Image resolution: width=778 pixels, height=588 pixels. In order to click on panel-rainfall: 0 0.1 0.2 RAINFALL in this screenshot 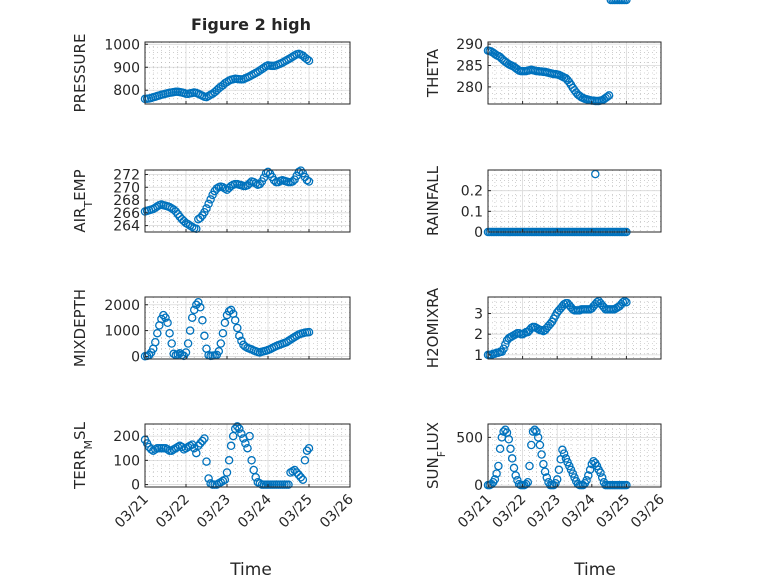, I will do `click(543, 203)`.